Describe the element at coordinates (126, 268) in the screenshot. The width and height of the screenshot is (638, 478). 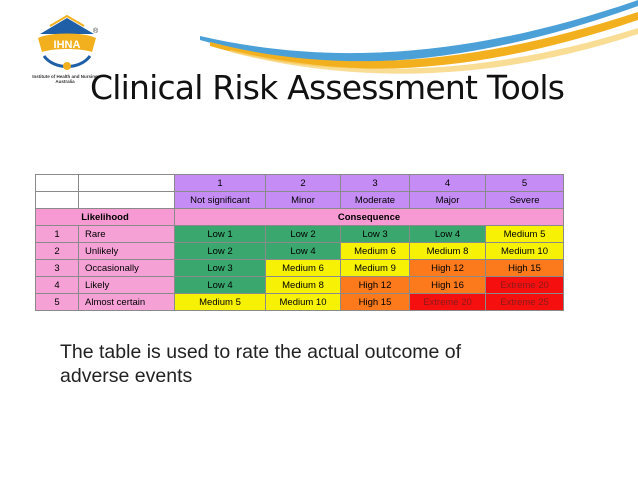
I see `likelihood-label: Occasionally` at that location.